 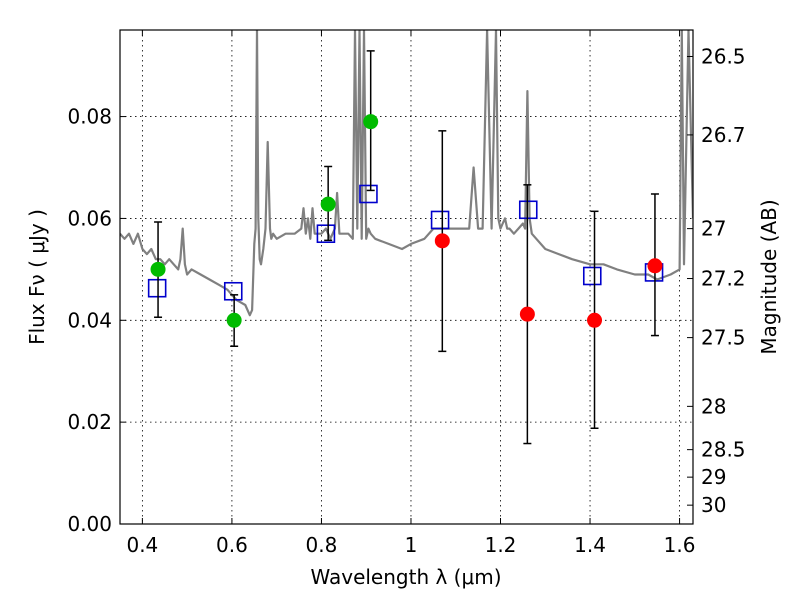 What do you see at coordinates (723, 338) in the screenshot?
I see `y2-tick-label: 27.5` at bounding box center [723, 338].